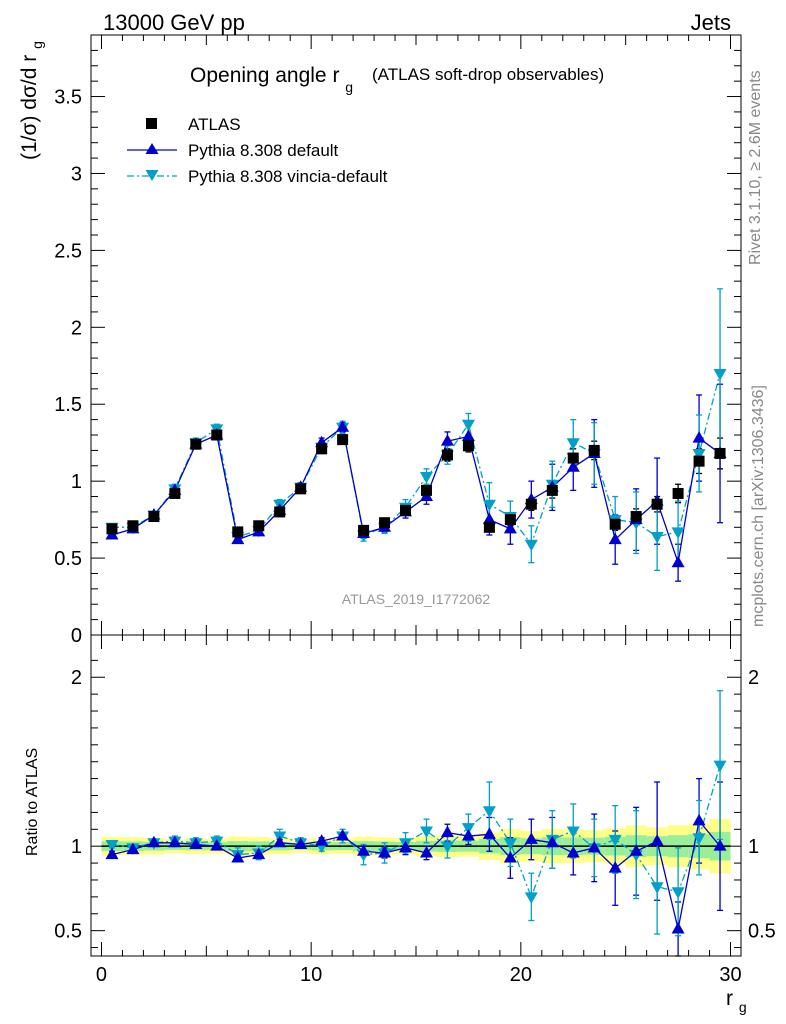 The image size is (786, 1024). Describe the element at coordinates (711, 22) in the screenshot. I see `header-jets-label: Jets` at that location.